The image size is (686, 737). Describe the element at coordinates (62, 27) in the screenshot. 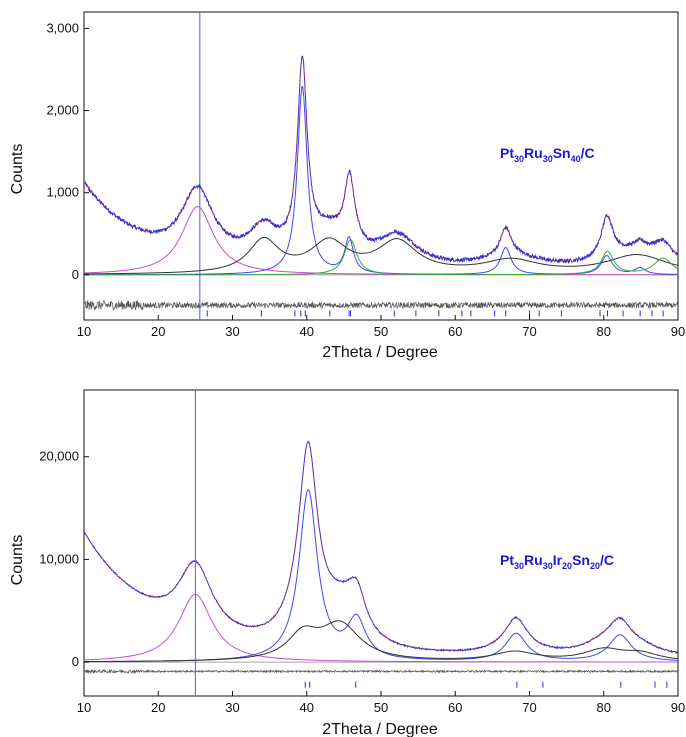

I see `y-tick-label: 3,000` at that location.